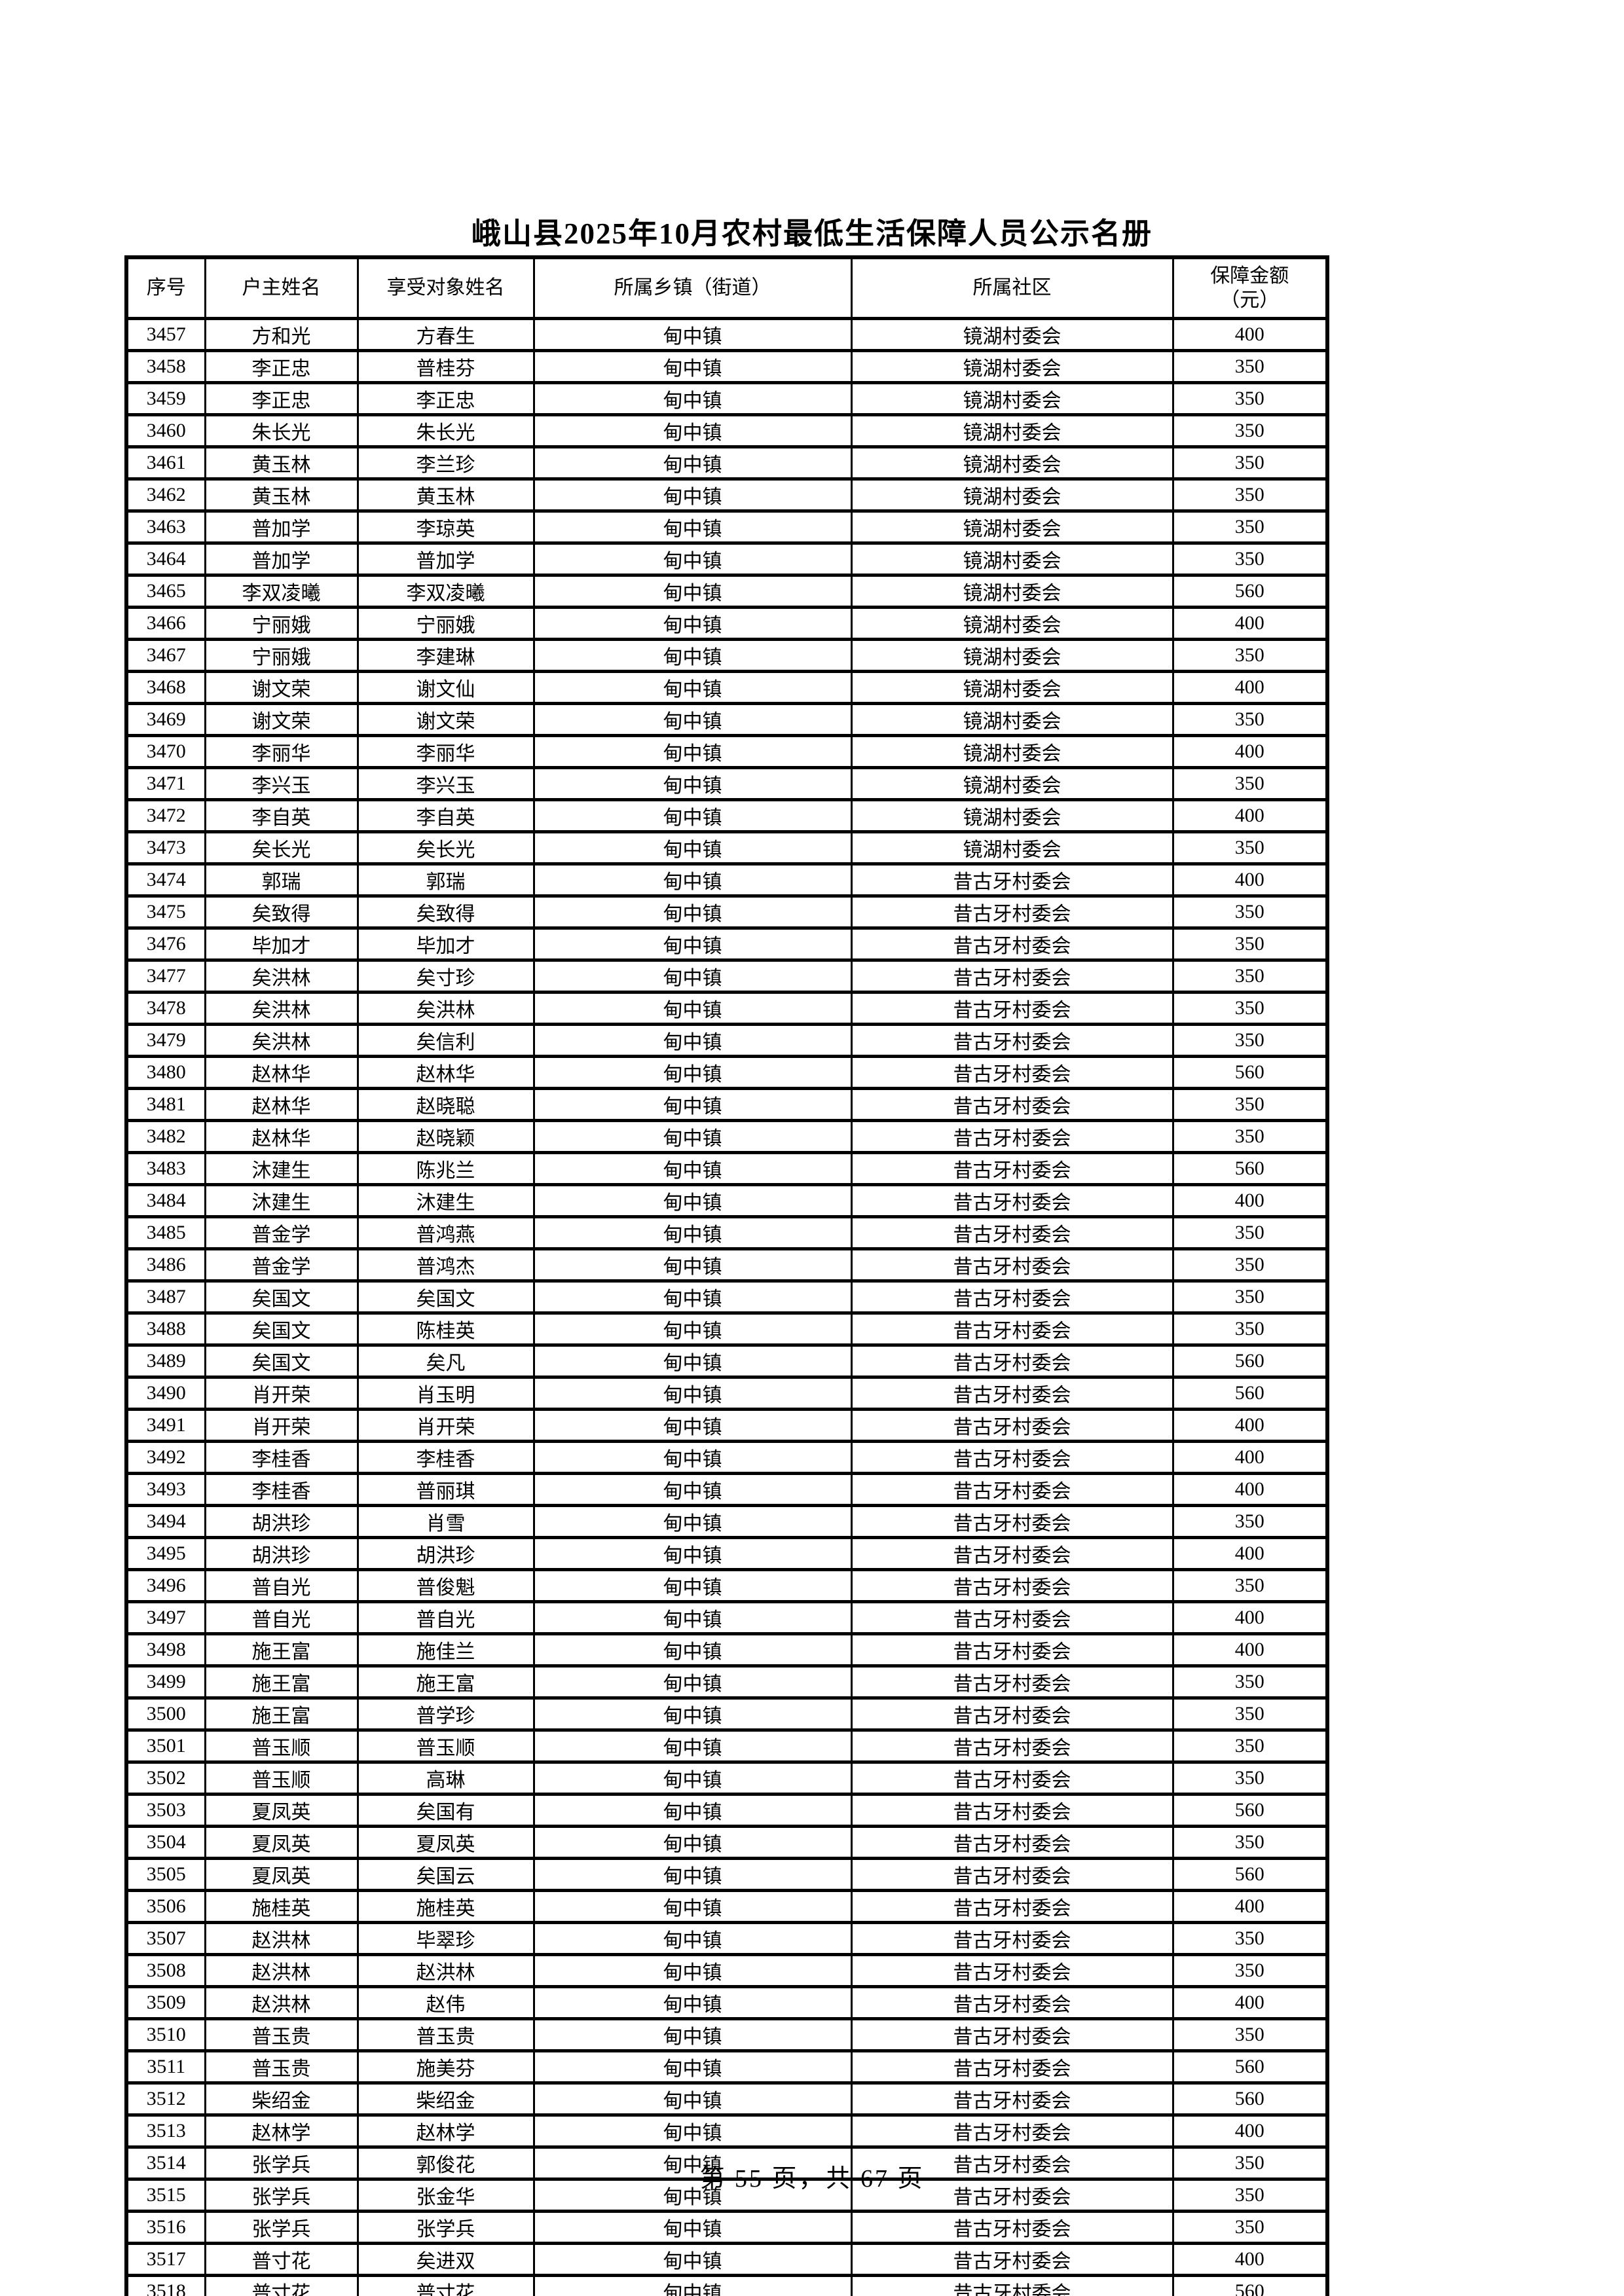  What do you see at coordinates (165, 1649) in the screenshot?
I see `cell-serial: 3498` at bounding box center [165, 1649].